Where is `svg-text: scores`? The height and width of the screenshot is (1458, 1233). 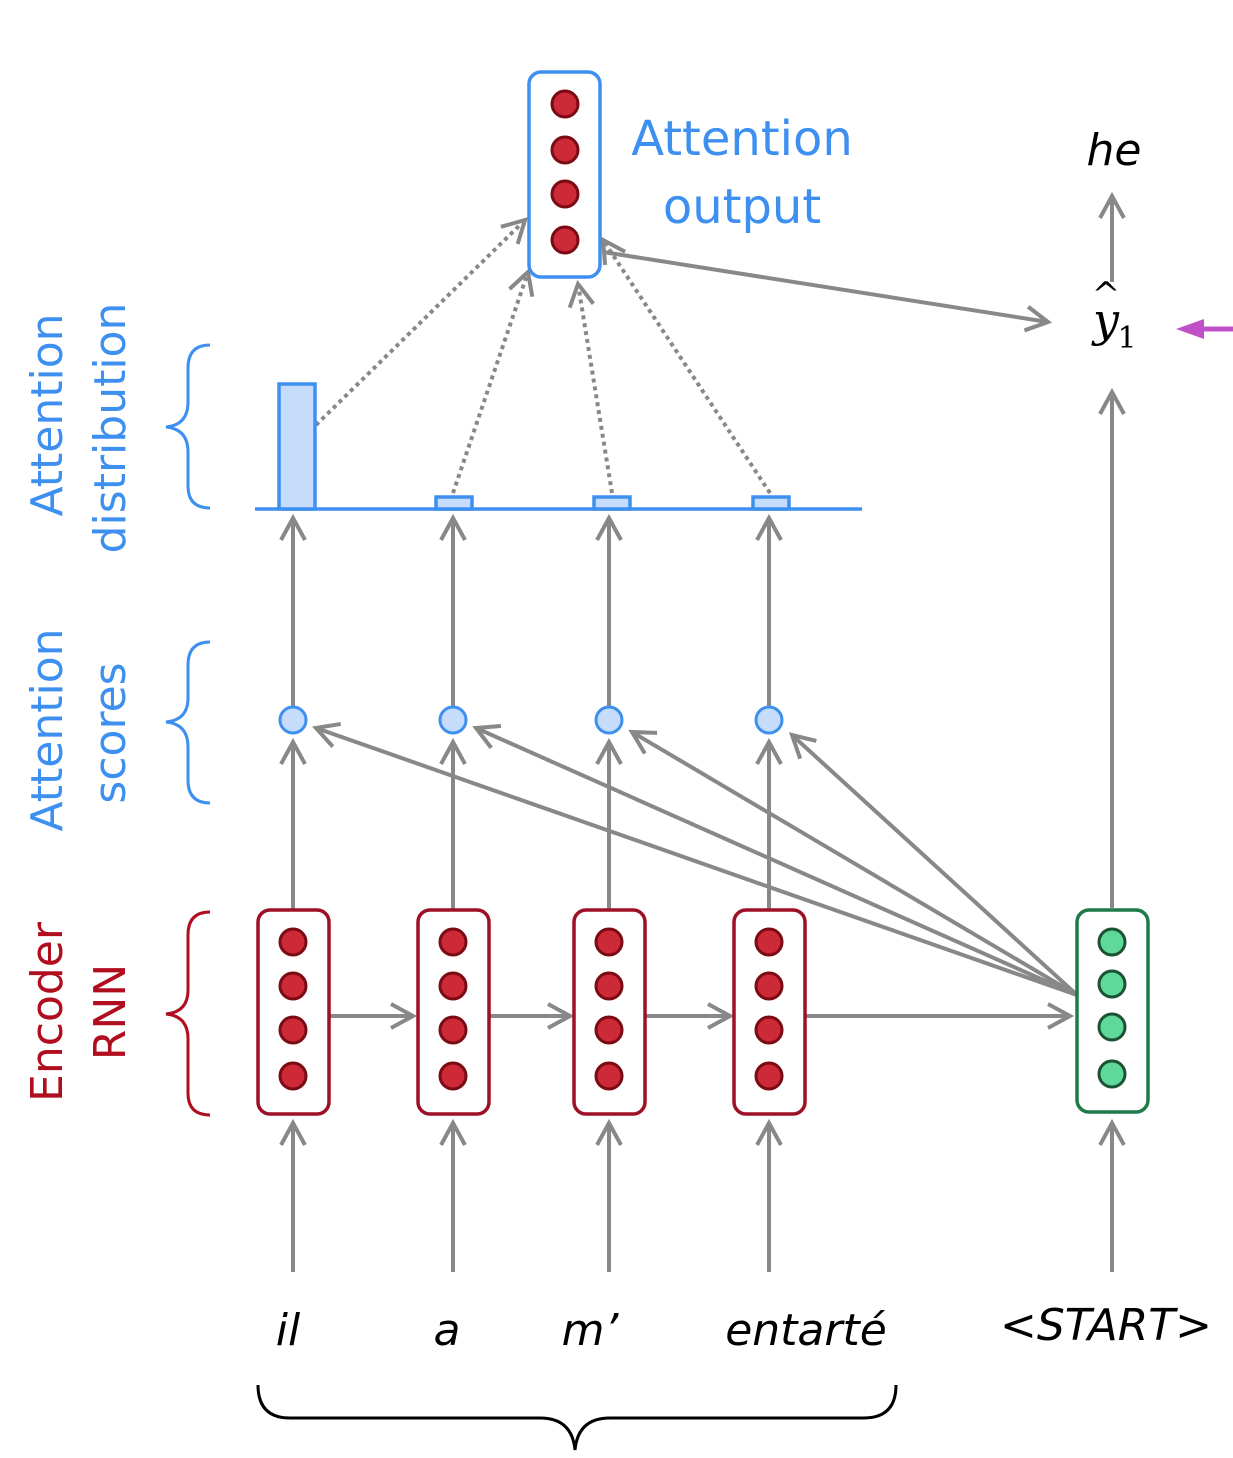
svg-text: scores is located at coordinates (110, 732).